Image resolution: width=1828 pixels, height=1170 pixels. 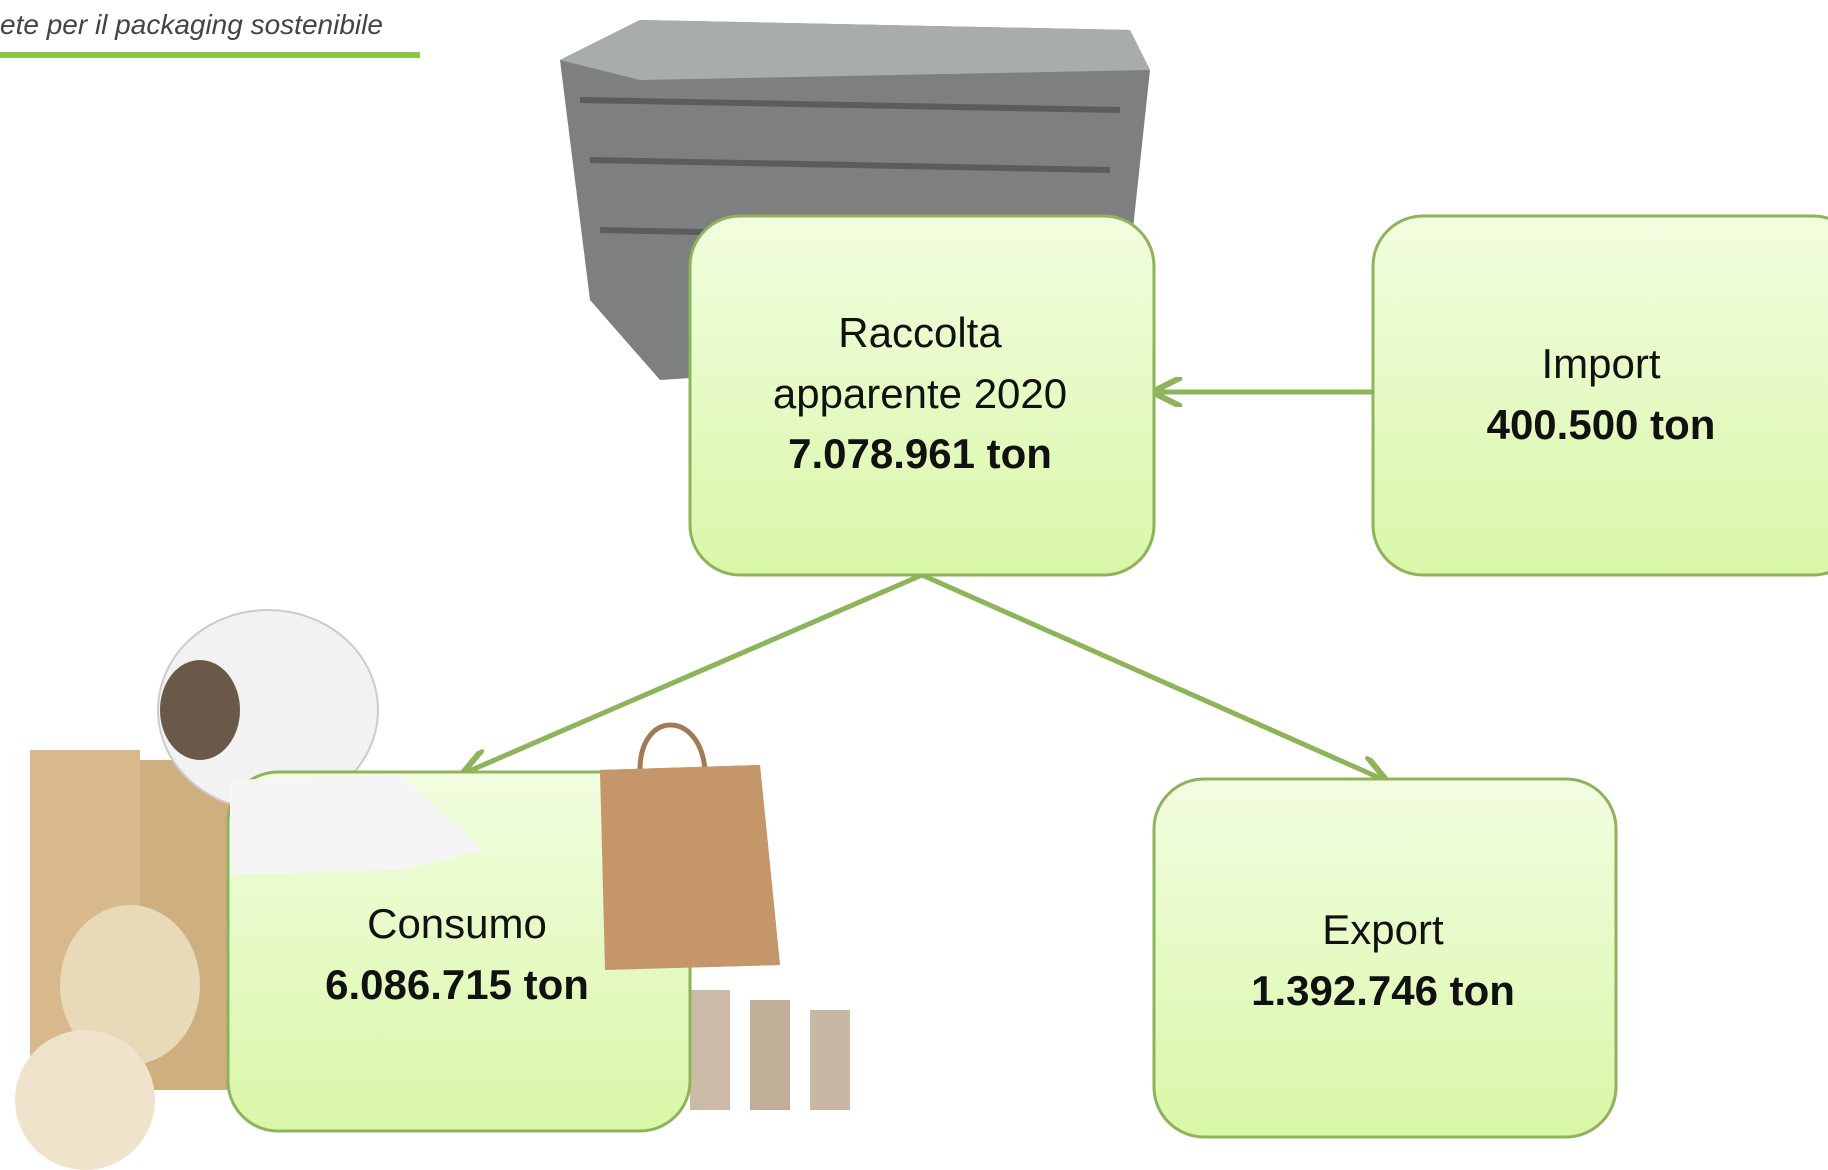 I want to click on overlay-image, so click(x=505, y=867).